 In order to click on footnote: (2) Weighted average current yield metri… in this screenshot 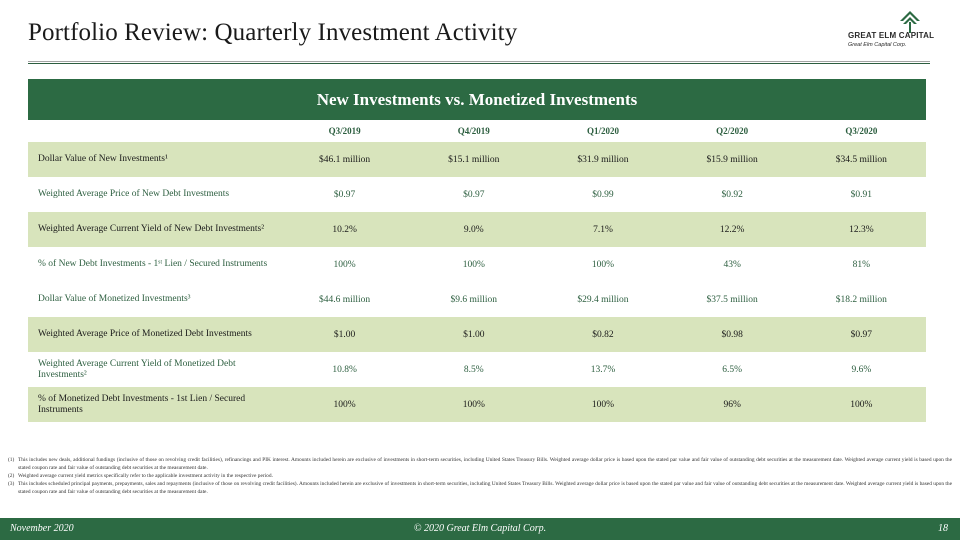, I will do `click(480, 476)`.